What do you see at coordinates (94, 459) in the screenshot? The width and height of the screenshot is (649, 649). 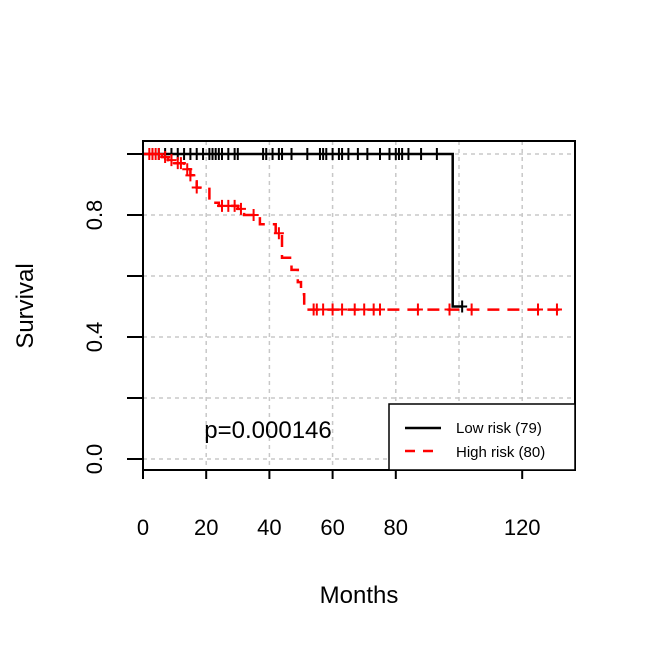 I see `y-tick-label: 0.0` at bounding box center [94, 459].